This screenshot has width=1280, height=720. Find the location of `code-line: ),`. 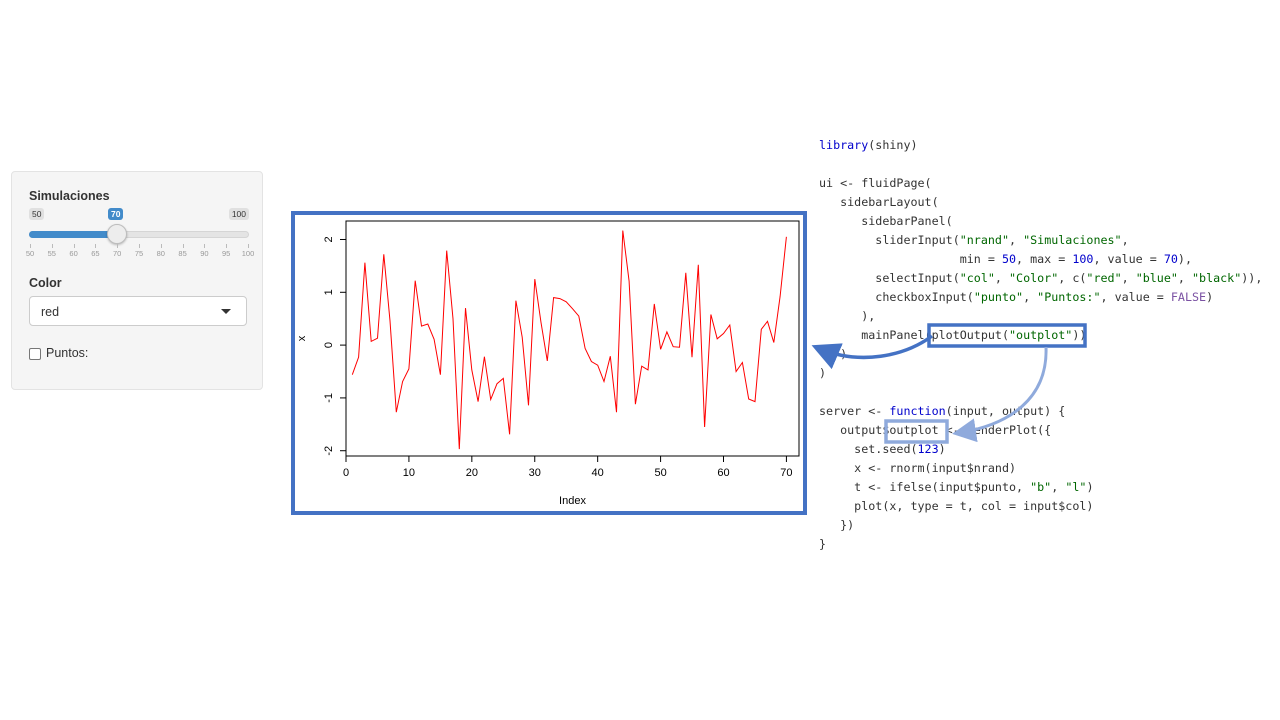

code-line: ), is located at coordinates (847, 316).